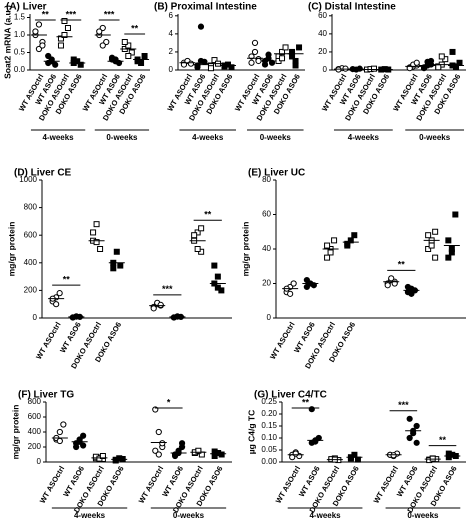 The image size is (474, 525). I want to click on panel-title: (B) Proximal Intestine, so click(205, 7).